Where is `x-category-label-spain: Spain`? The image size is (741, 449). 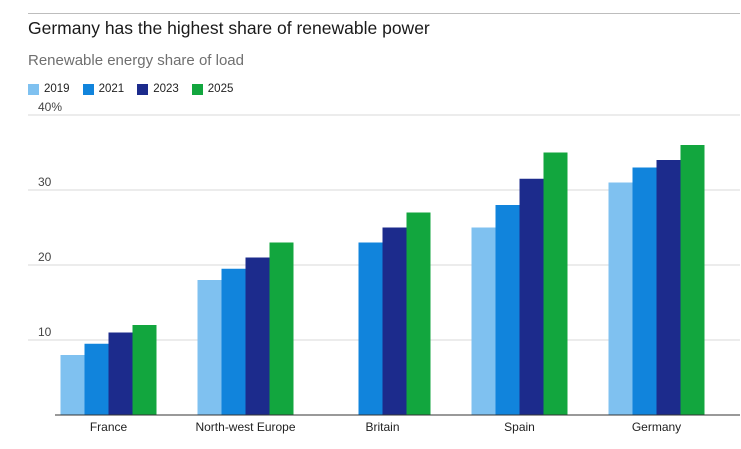
x-category-label-spain: Spain is located at coordinates (519, 427).